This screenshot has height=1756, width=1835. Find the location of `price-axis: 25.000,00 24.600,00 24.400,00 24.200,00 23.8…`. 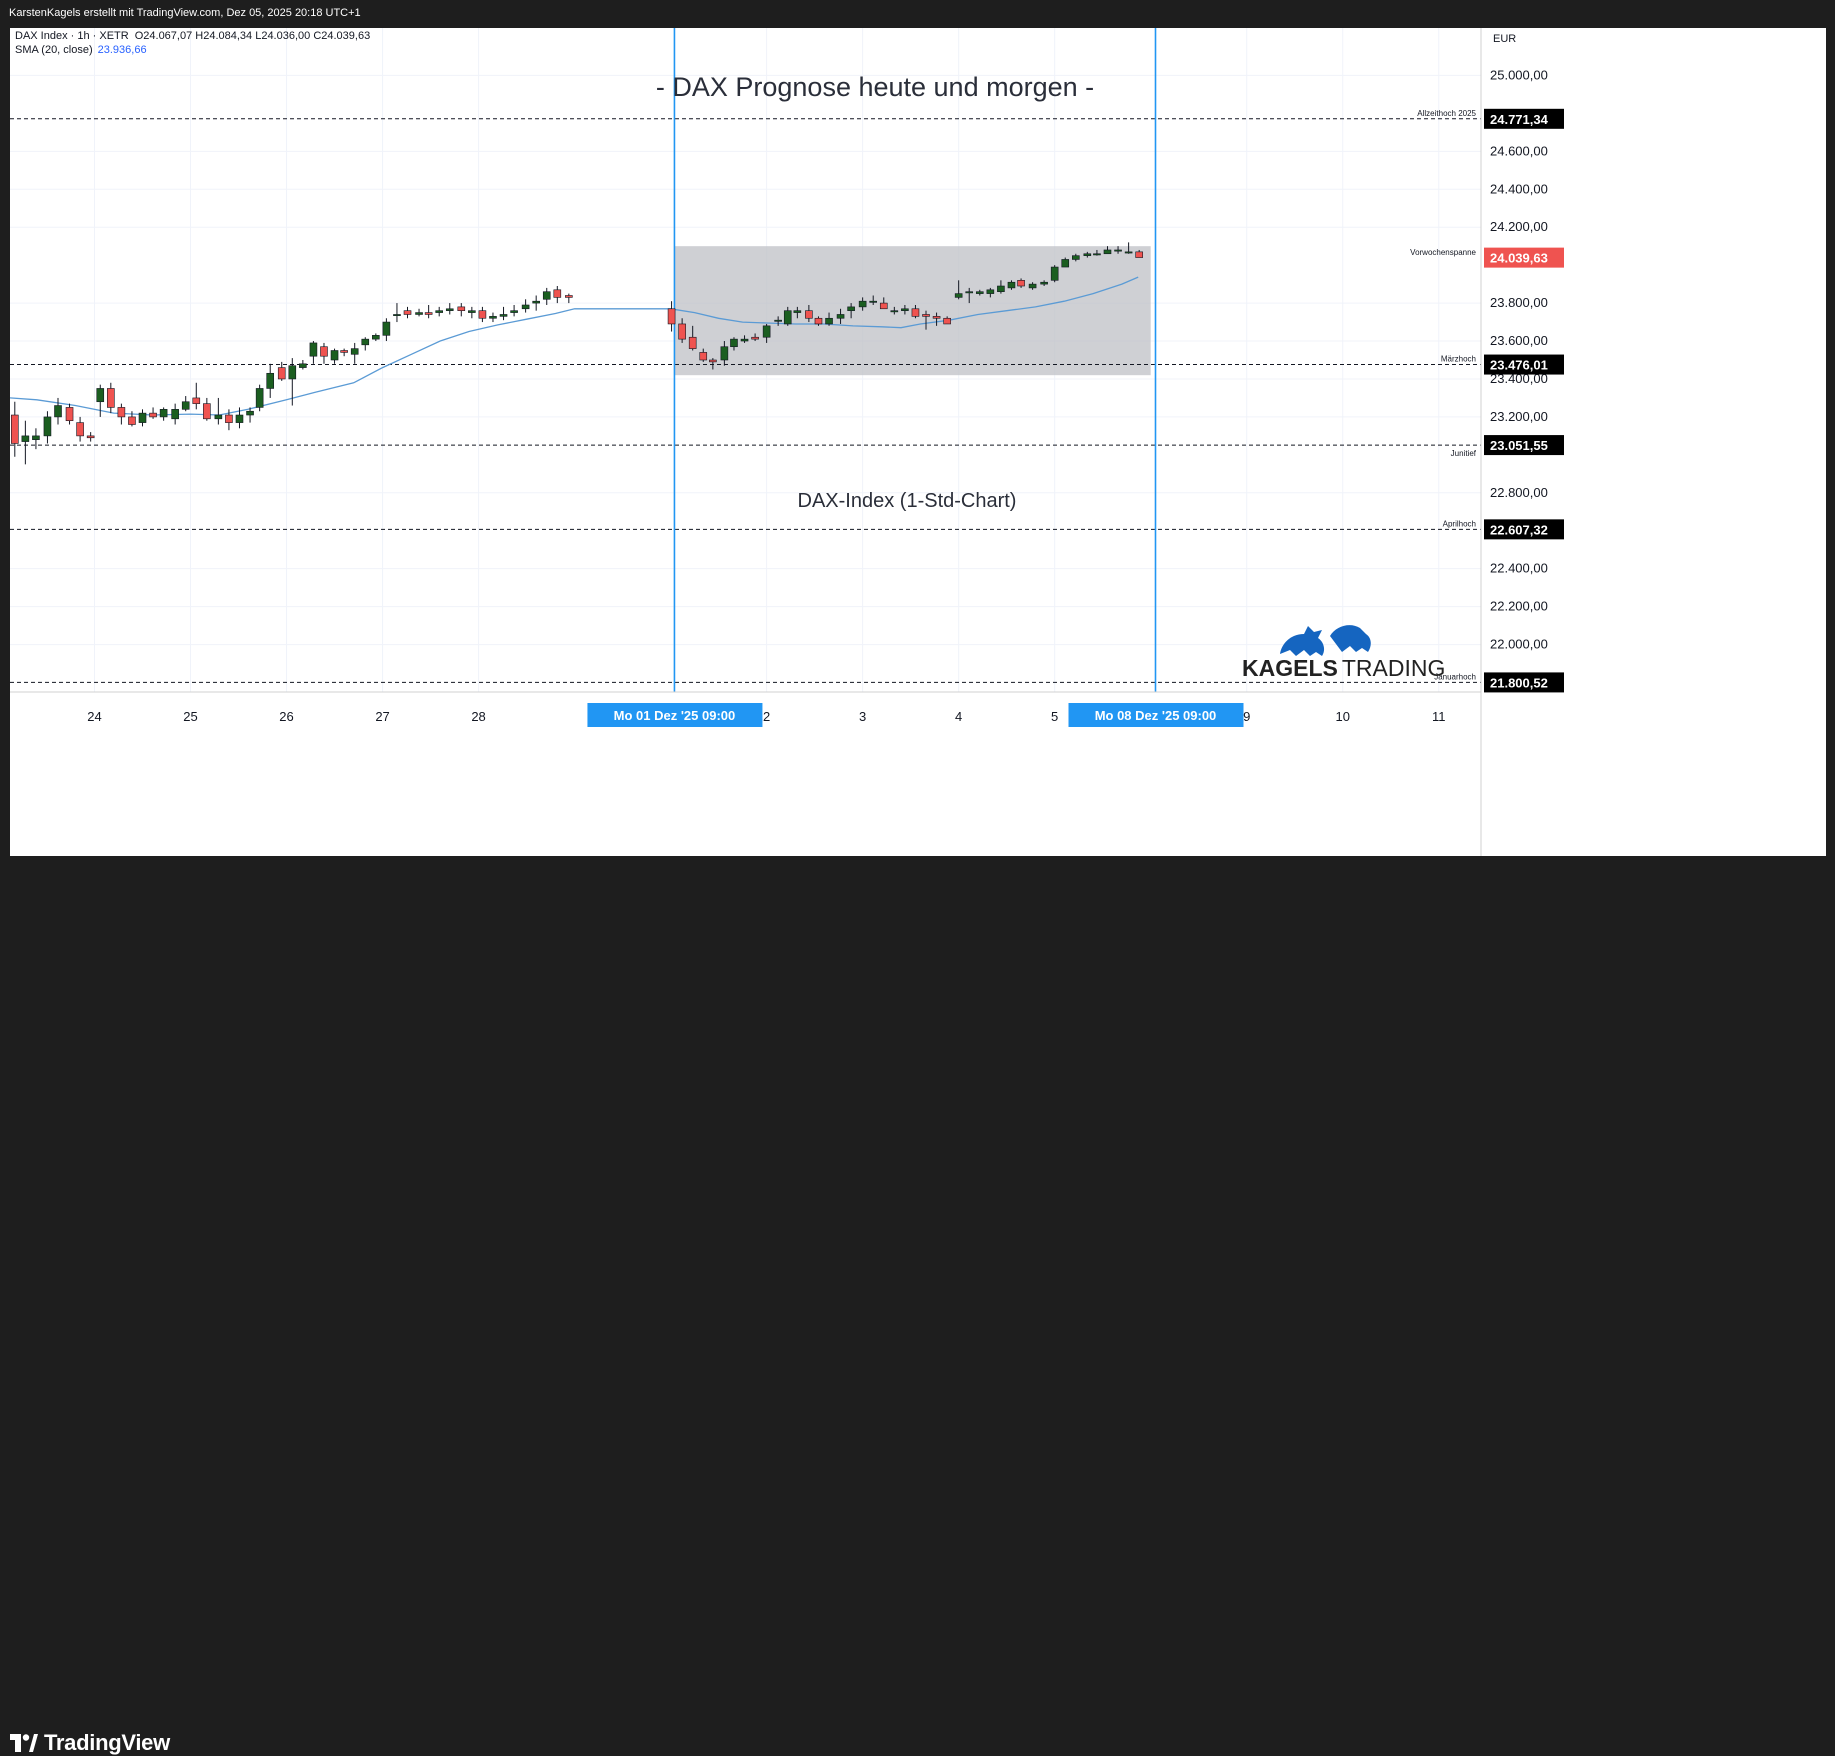

price-axis: 25.000,00 24.600,00 24.400,00 24.200,00 23.8… is located at coordinates (1524, 380).